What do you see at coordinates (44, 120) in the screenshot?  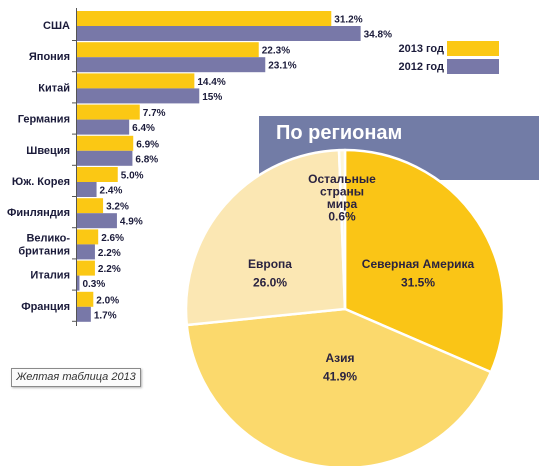 I see `category-label: Германия` at bounding box center [44, 120].